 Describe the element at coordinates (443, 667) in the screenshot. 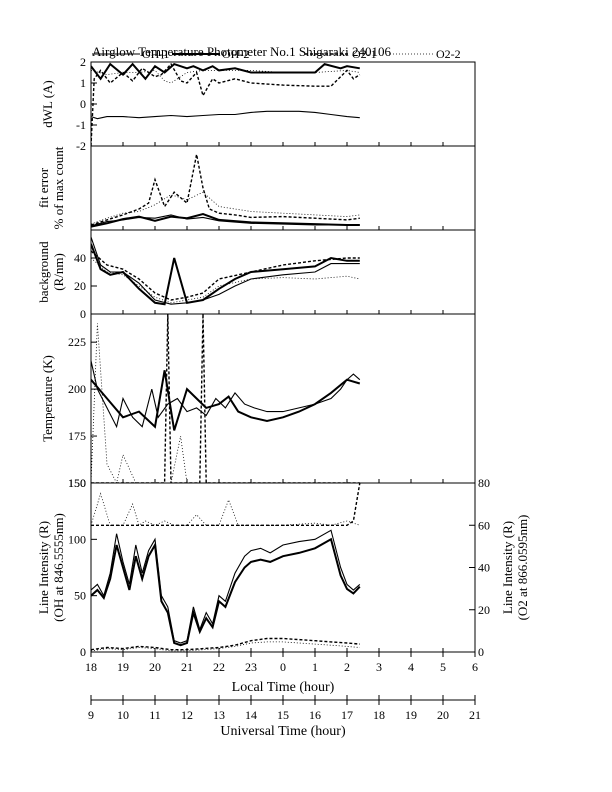

I see `local-xtick-label: 5` at that location.